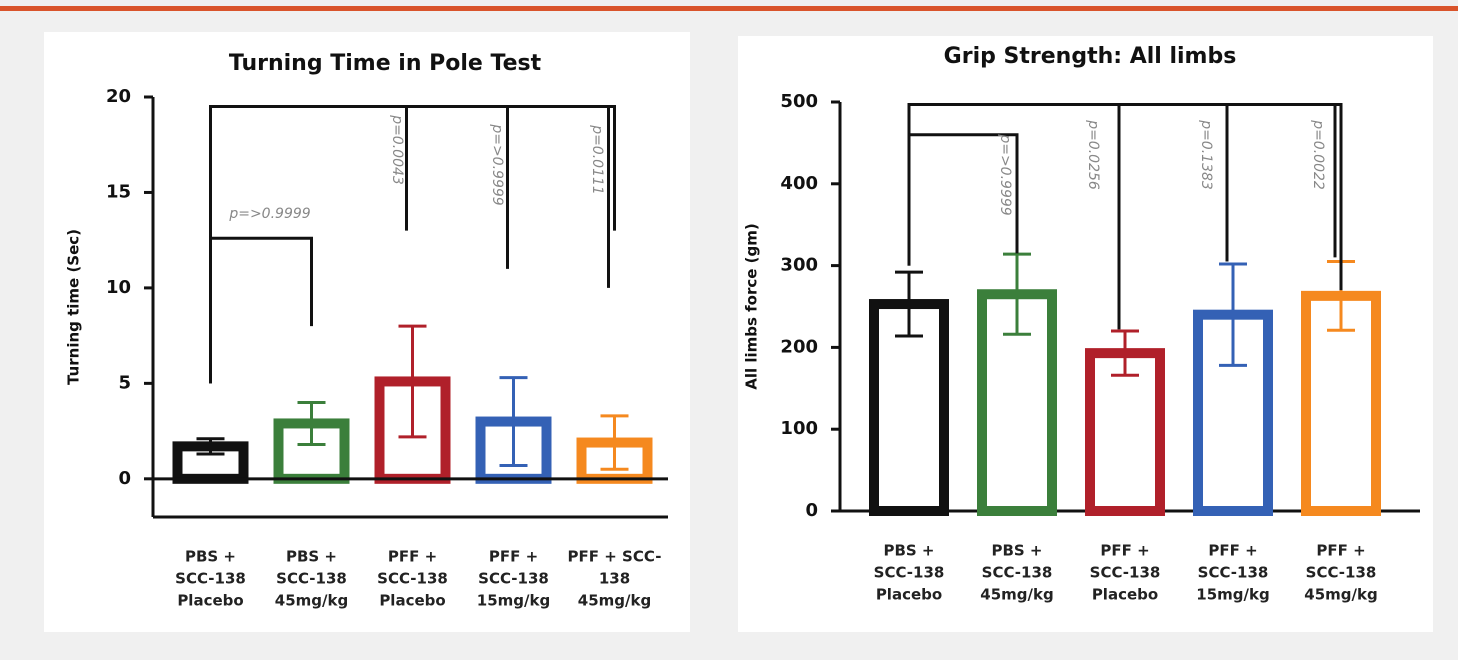 This screenshot has height=660, width=1458. Describe the element at coordinates (118, 96) in the screenshot. I see `y-tick-label: 20` at that location.